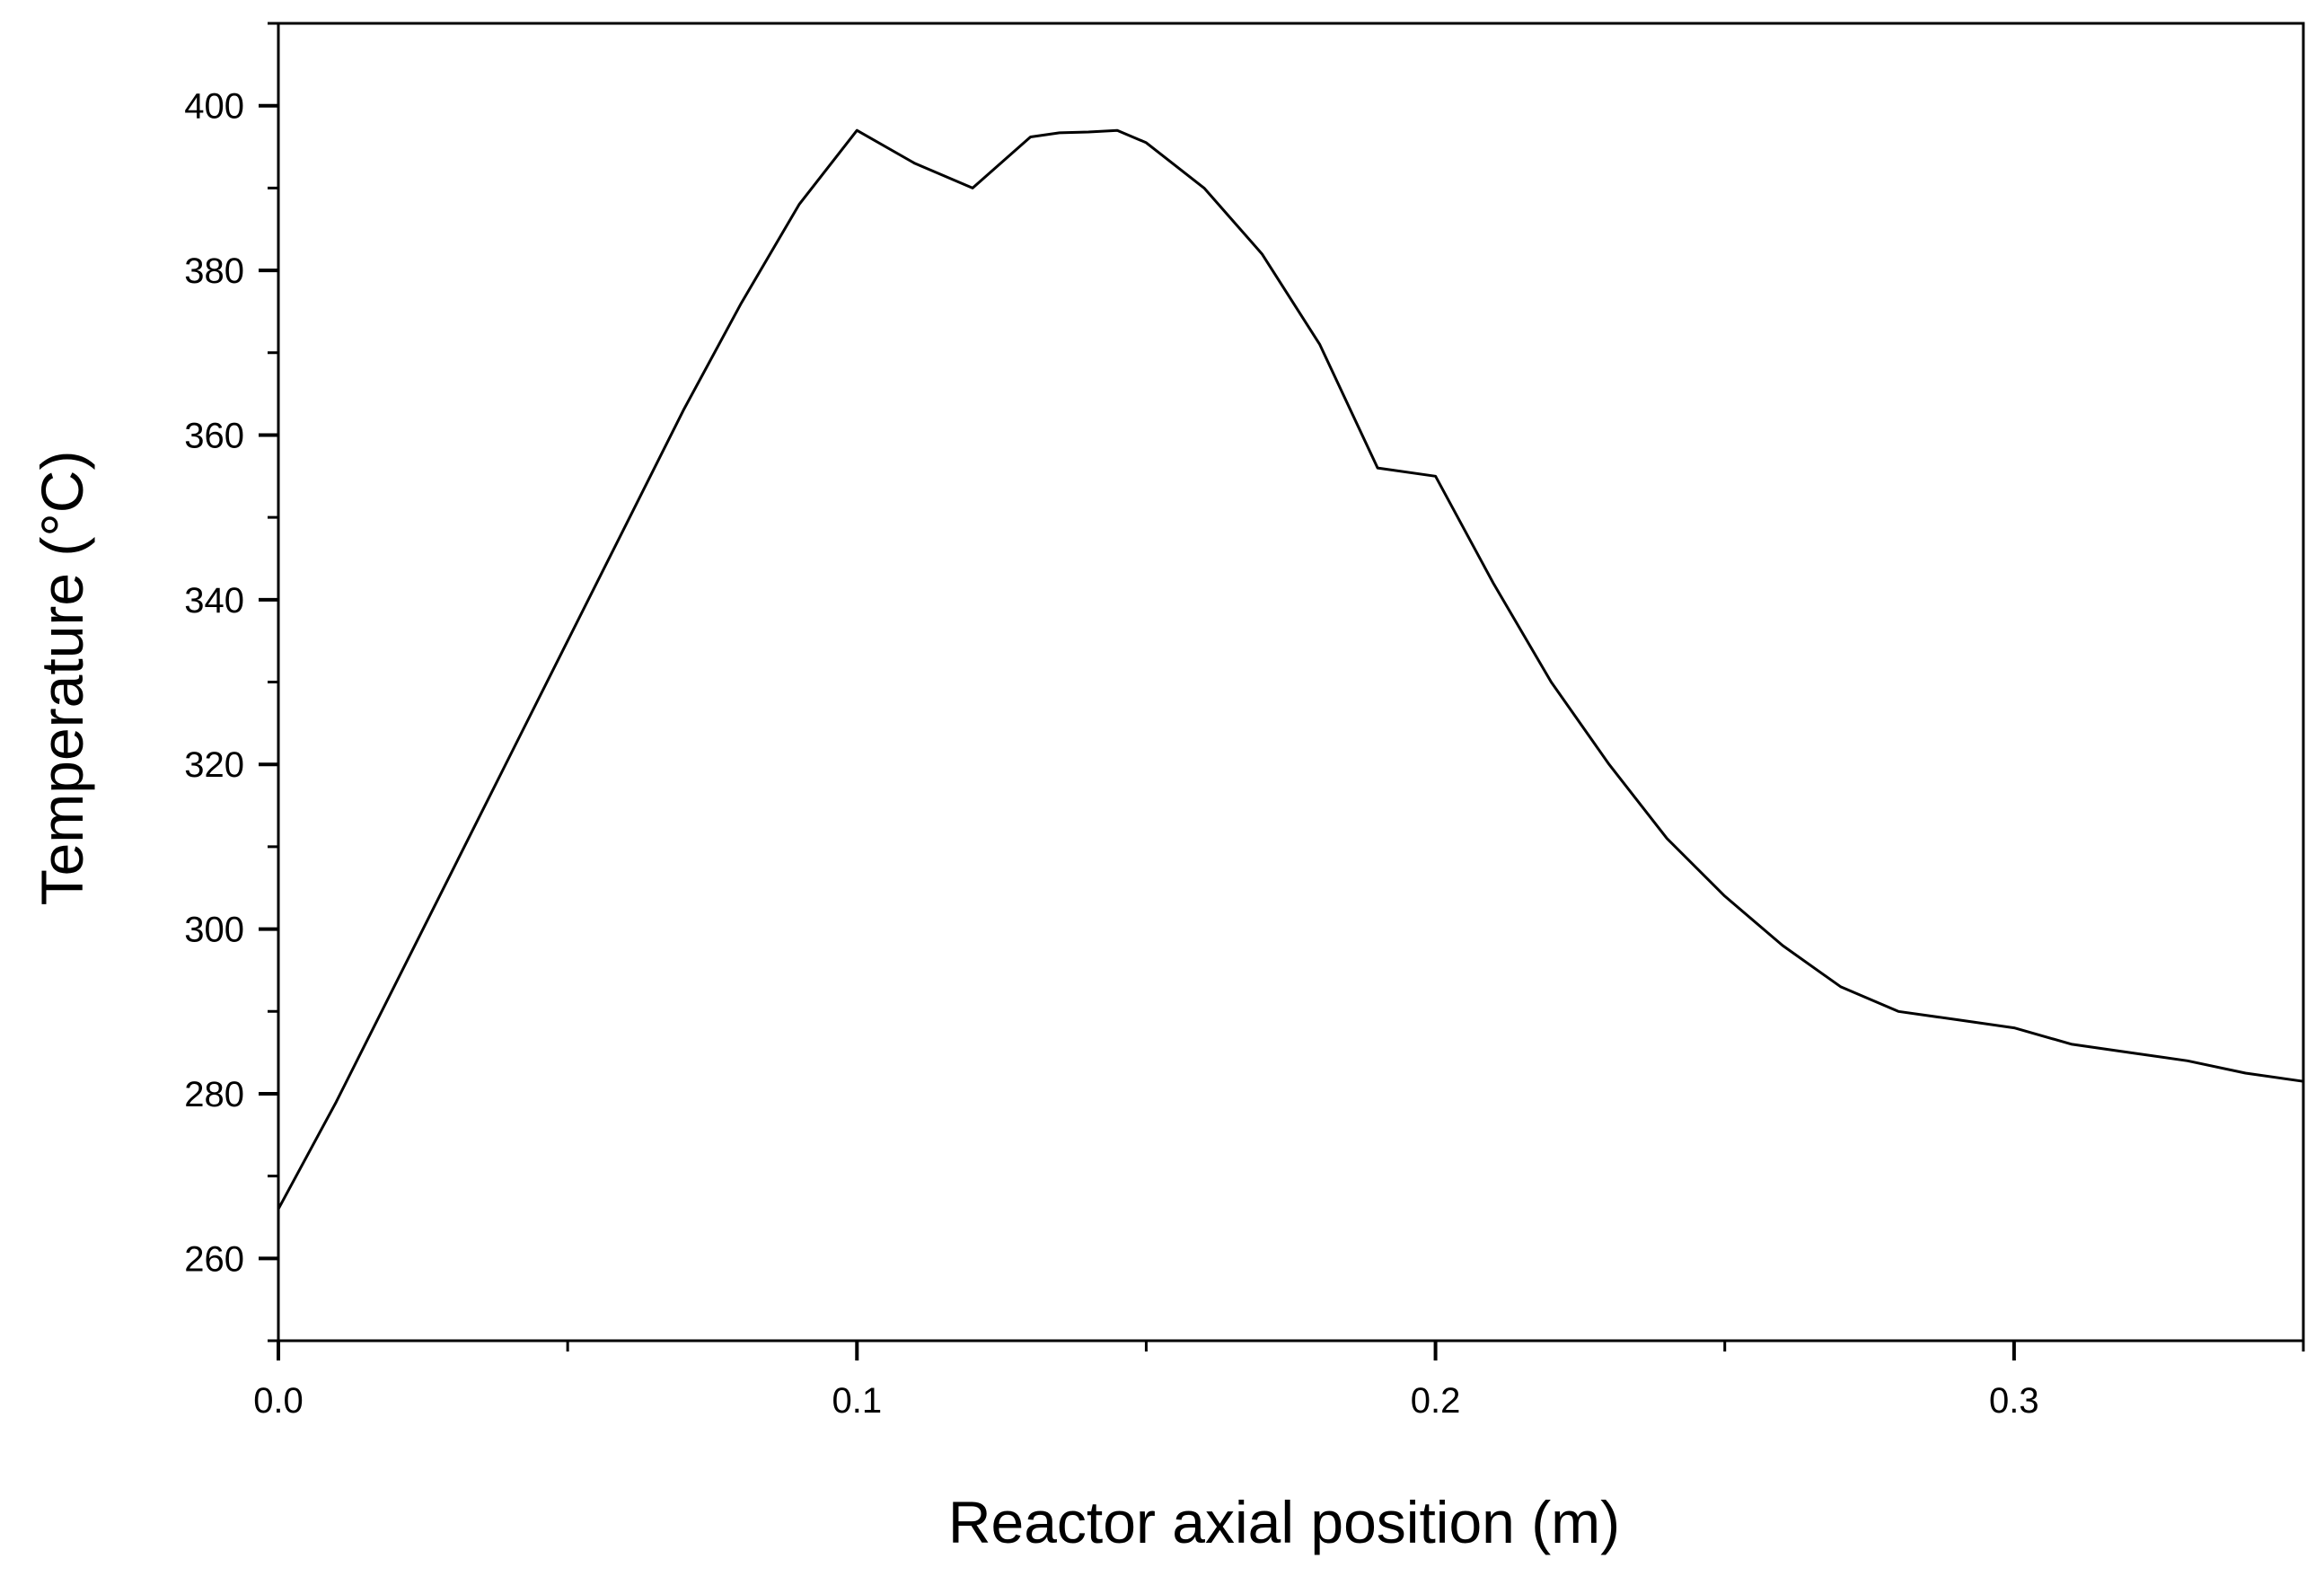 The width and height of the screenshot is (2324, 1576). What do you see at coordinates (214, 1094) in the screenshot?
I see `y-tick-label: 280` at bounding box center [214, 1094].